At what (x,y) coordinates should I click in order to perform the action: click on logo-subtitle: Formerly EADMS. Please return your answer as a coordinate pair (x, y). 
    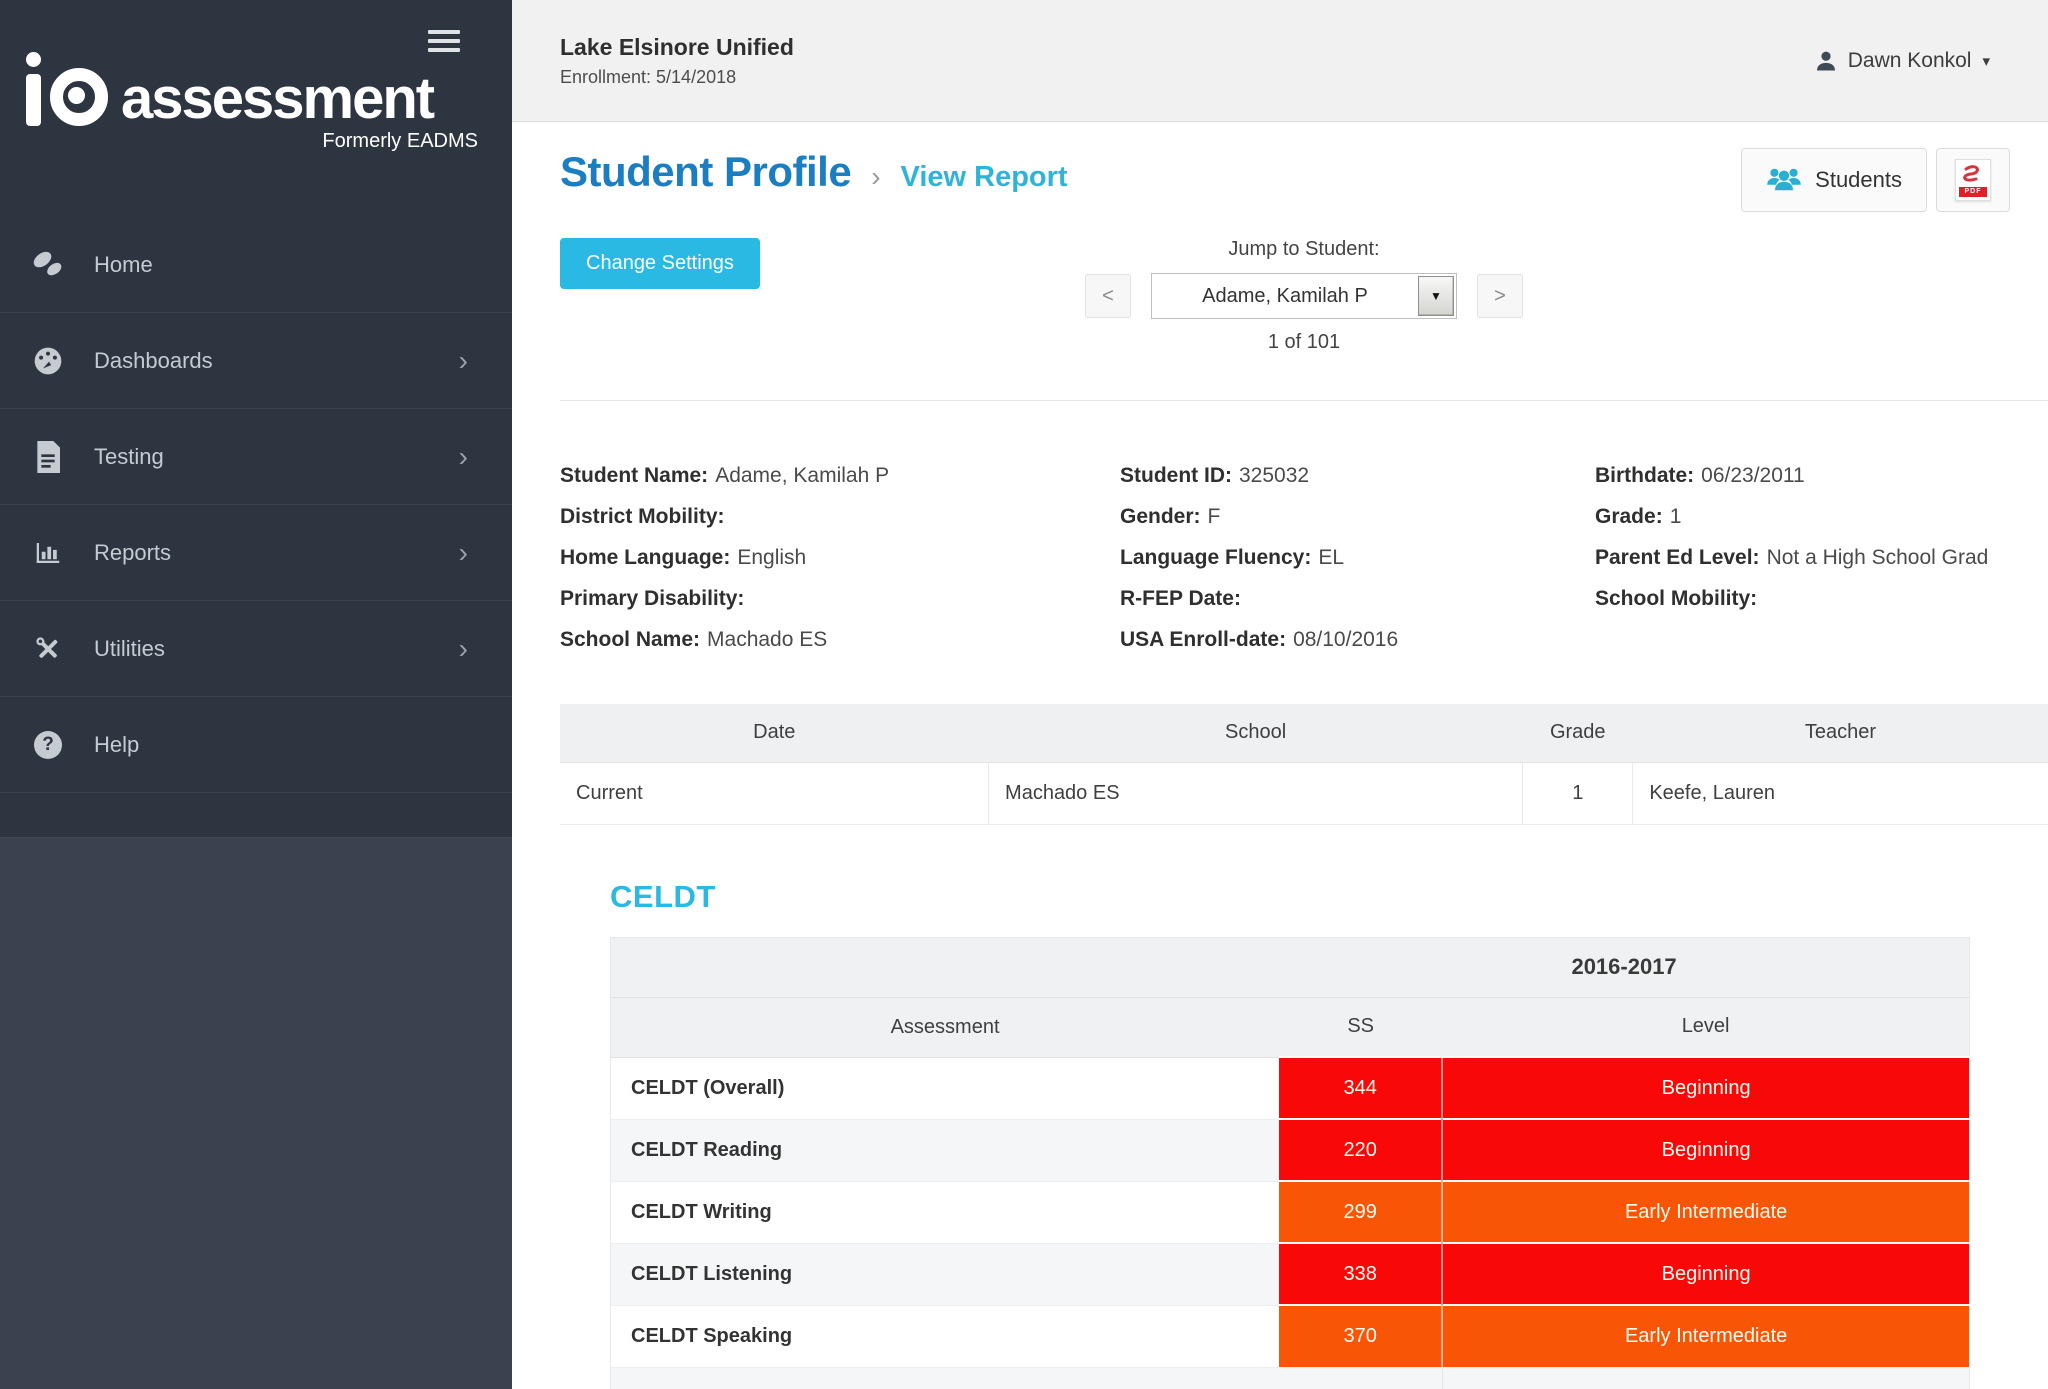
    Looking at the image, I should click on (400, 141).